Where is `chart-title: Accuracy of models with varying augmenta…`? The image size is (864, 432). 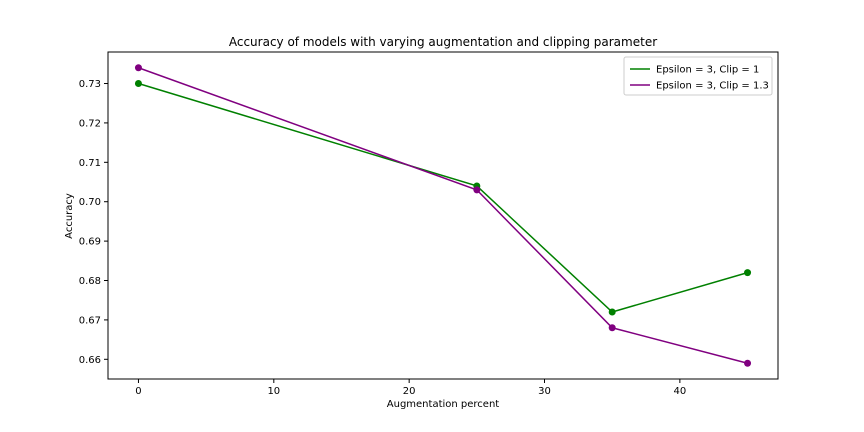 chart-title: Accuracy of models with varying augmenta… is located at coordinates (443, 42).